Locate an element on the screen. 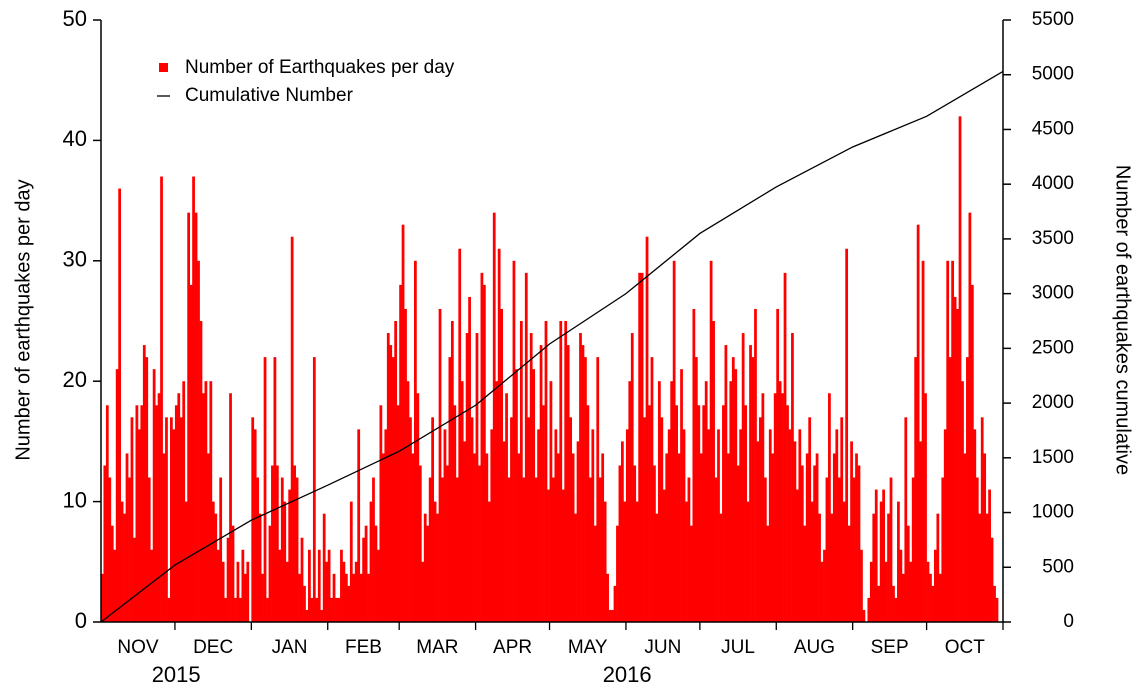 This screenshot has width=1137, height=688. y2-tick-label: 1000 is located at coordinates (1053, 512).